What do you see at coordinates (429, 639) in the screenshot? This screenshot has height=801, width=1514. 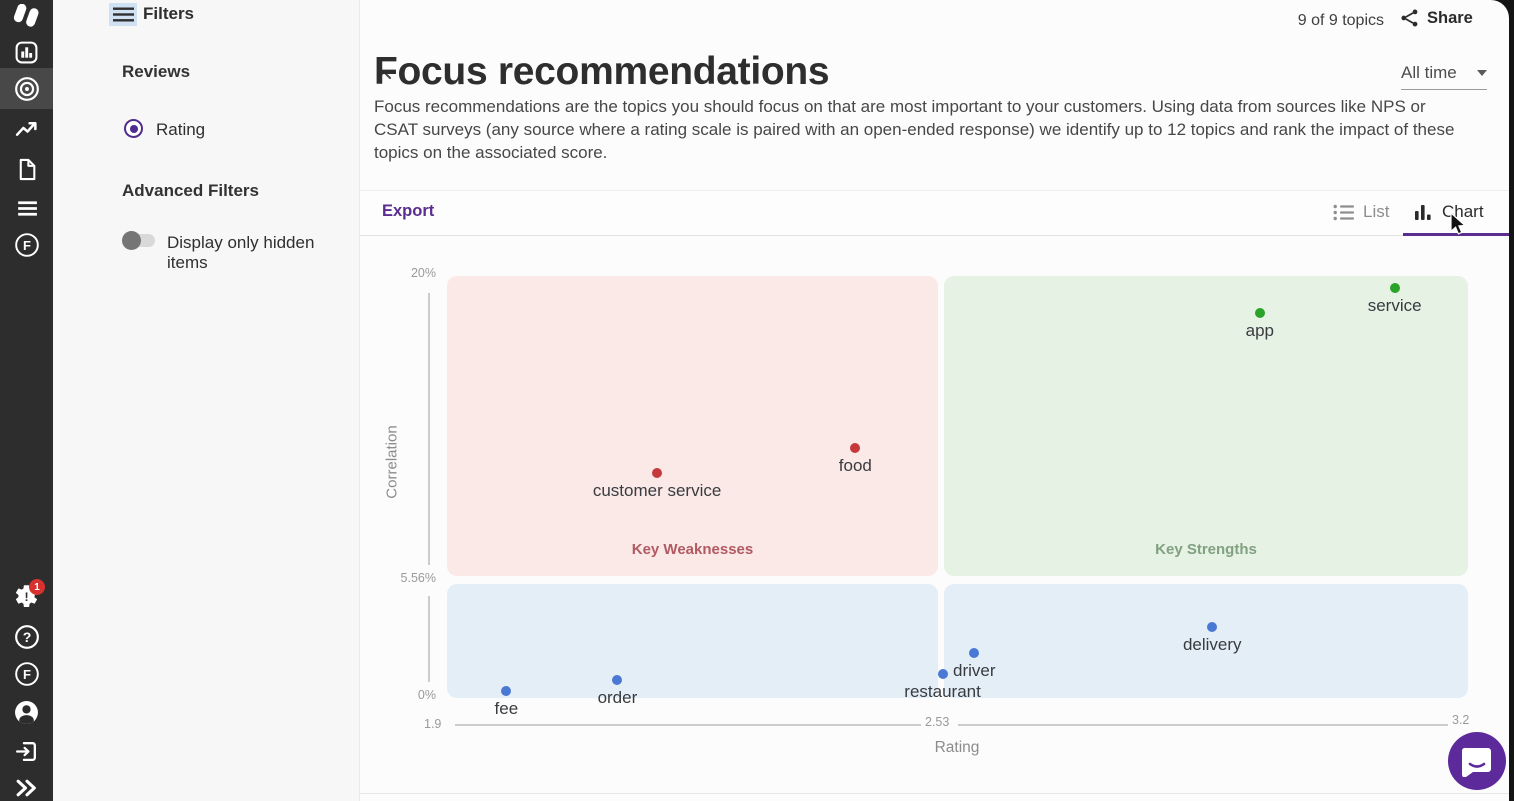 I see `y-axis-line-lower` at bounding box center [429, 639].